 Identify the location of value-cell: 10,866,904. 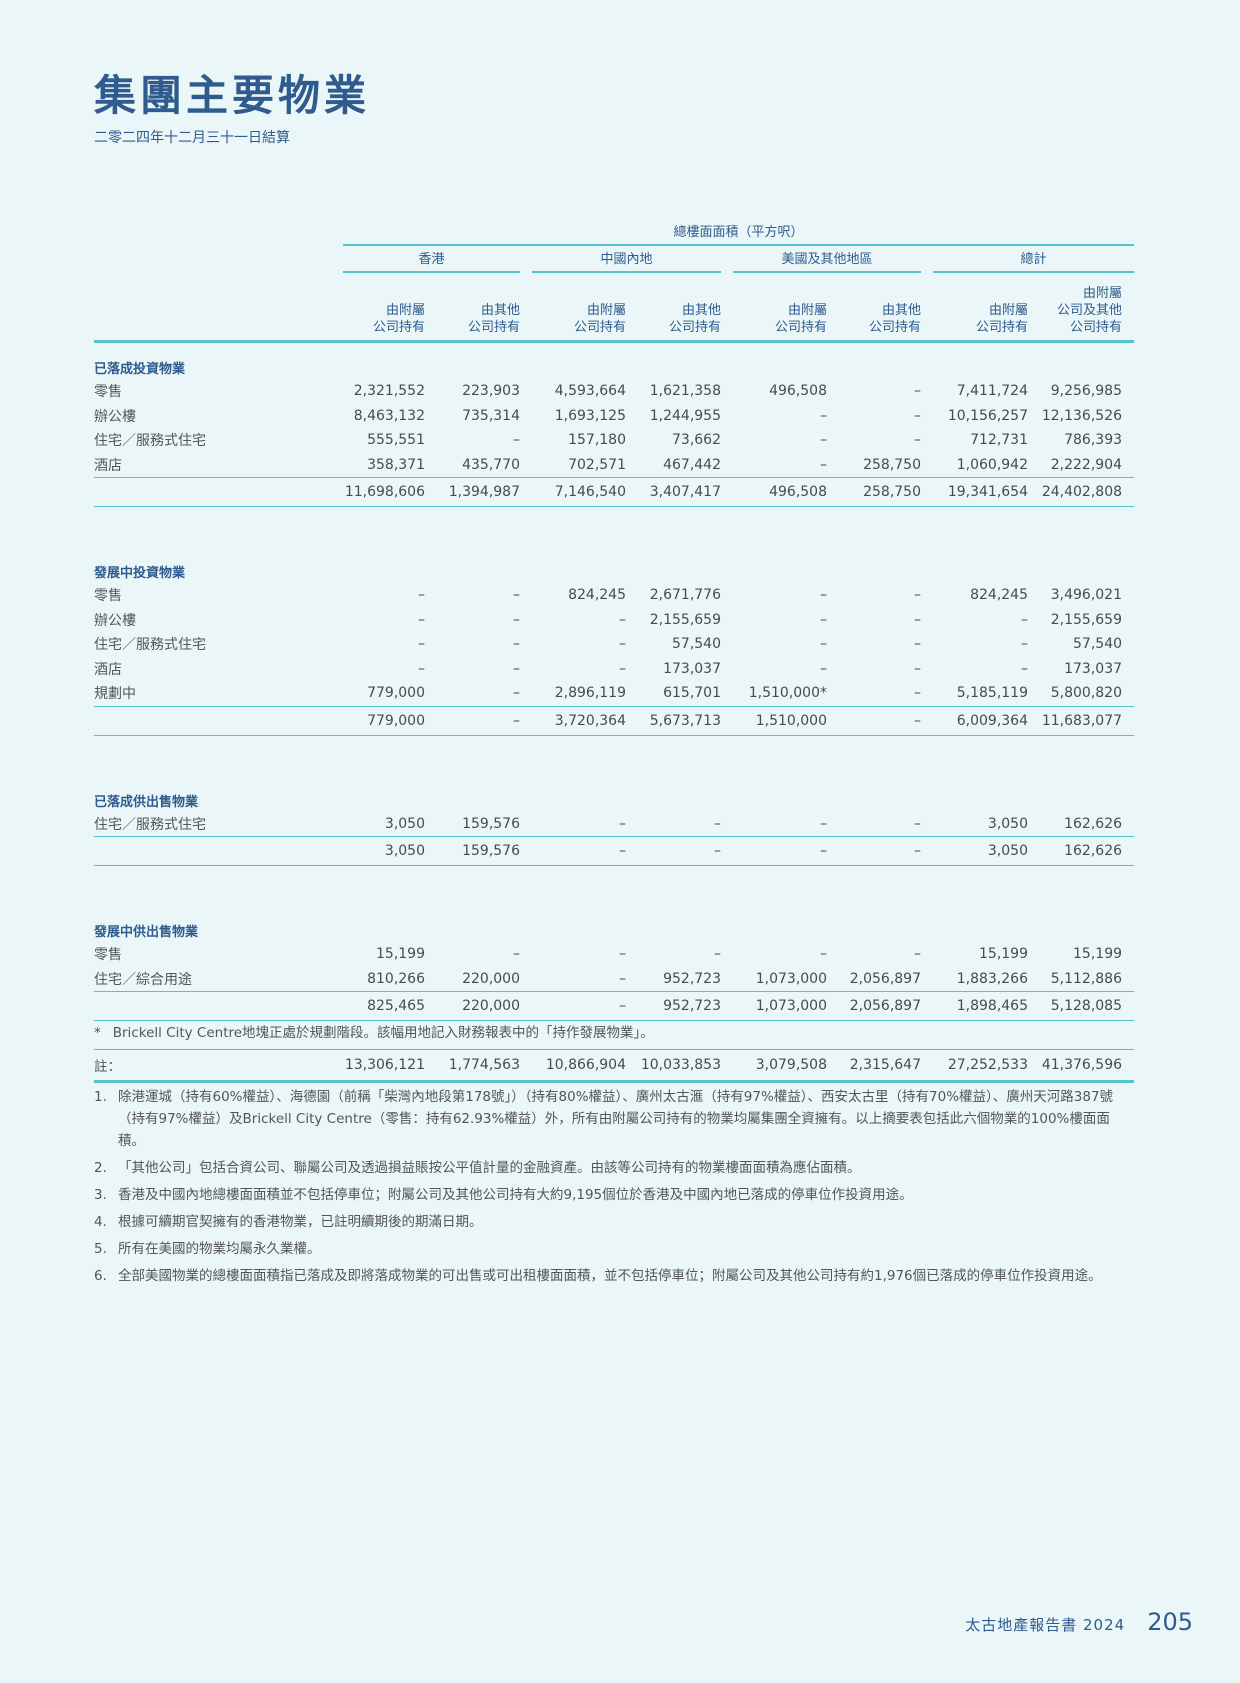
(585, 1066).